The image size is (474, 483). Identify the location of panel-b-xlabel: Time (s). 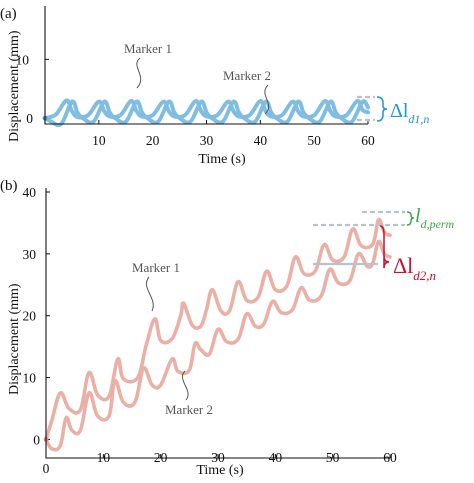
(220, 470).